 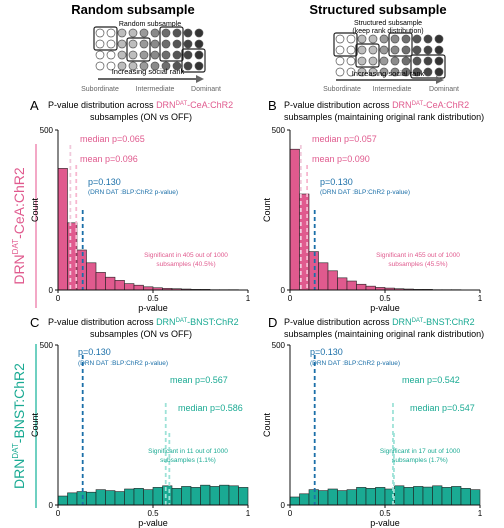 I want to click on schematic-right-label-2: (keep rank distribution), so click(x=387, y=31).